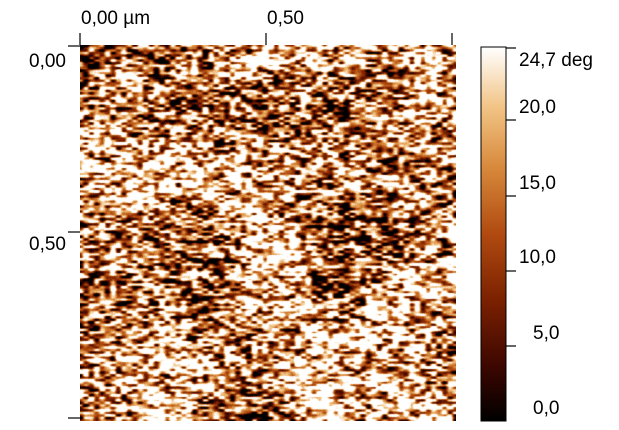  I want to click on y-tick-label-0: 0,00, so click(47, 61).